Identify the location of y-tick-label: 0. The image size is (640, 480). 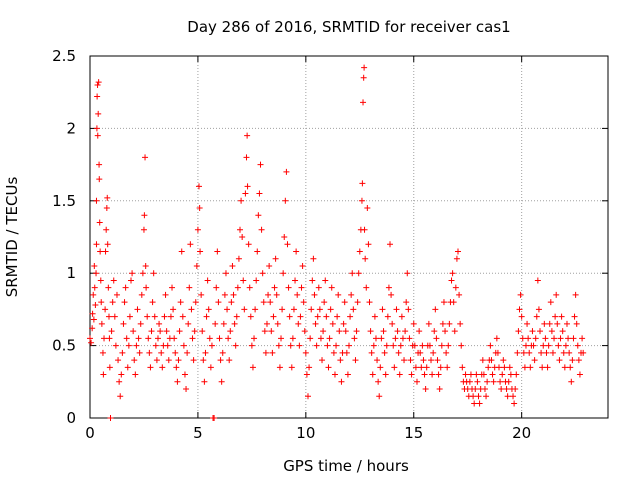
(71, 418).